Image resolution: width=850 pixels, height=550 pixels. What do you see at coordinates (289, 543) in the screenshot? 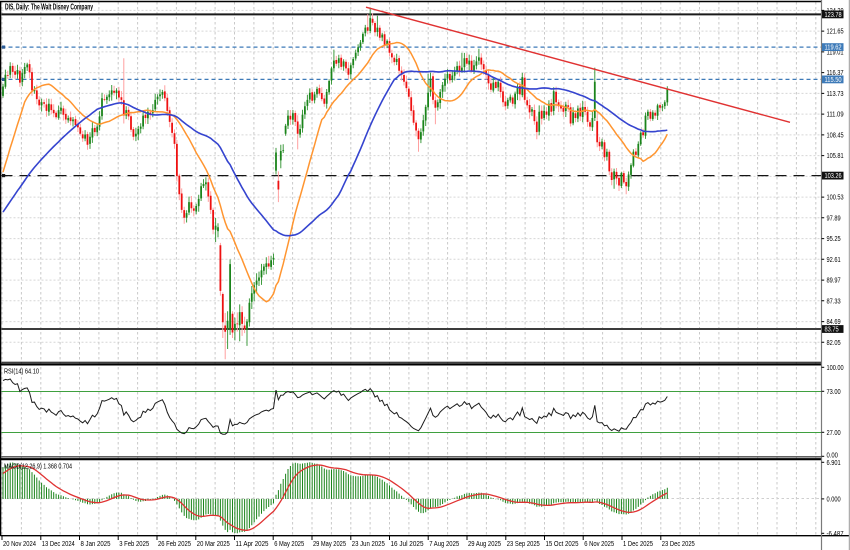
I see `svg-text: 6 May 2025` at bounding box center [289, 543].